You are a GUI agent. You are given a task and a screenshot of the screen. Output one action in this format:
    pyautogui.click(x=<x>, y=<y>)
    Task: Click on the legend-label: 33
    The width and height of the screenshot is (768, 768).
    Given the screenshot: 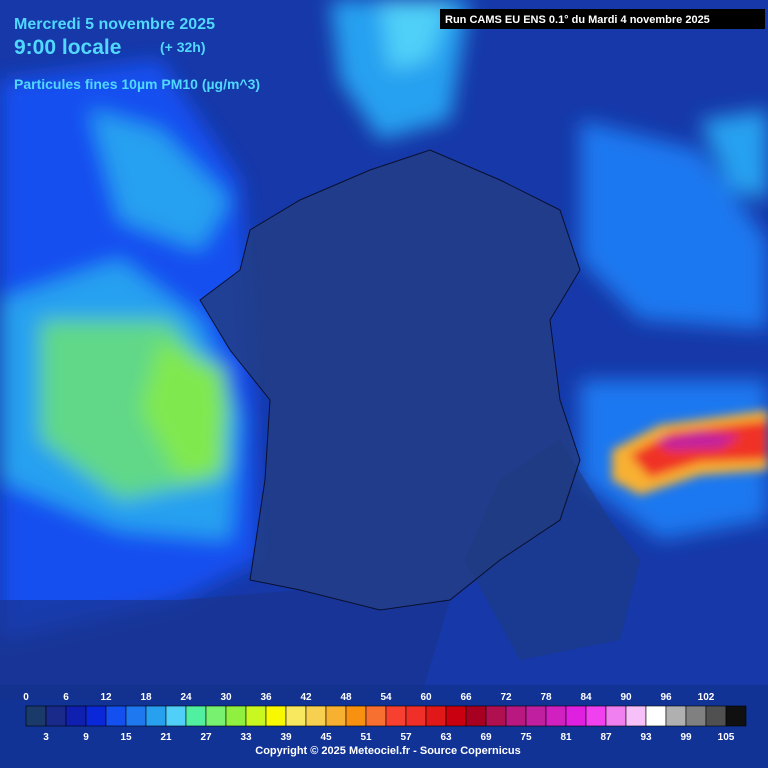 What is the action you would take?
    pyautogui.click(x=246, y=737)
    